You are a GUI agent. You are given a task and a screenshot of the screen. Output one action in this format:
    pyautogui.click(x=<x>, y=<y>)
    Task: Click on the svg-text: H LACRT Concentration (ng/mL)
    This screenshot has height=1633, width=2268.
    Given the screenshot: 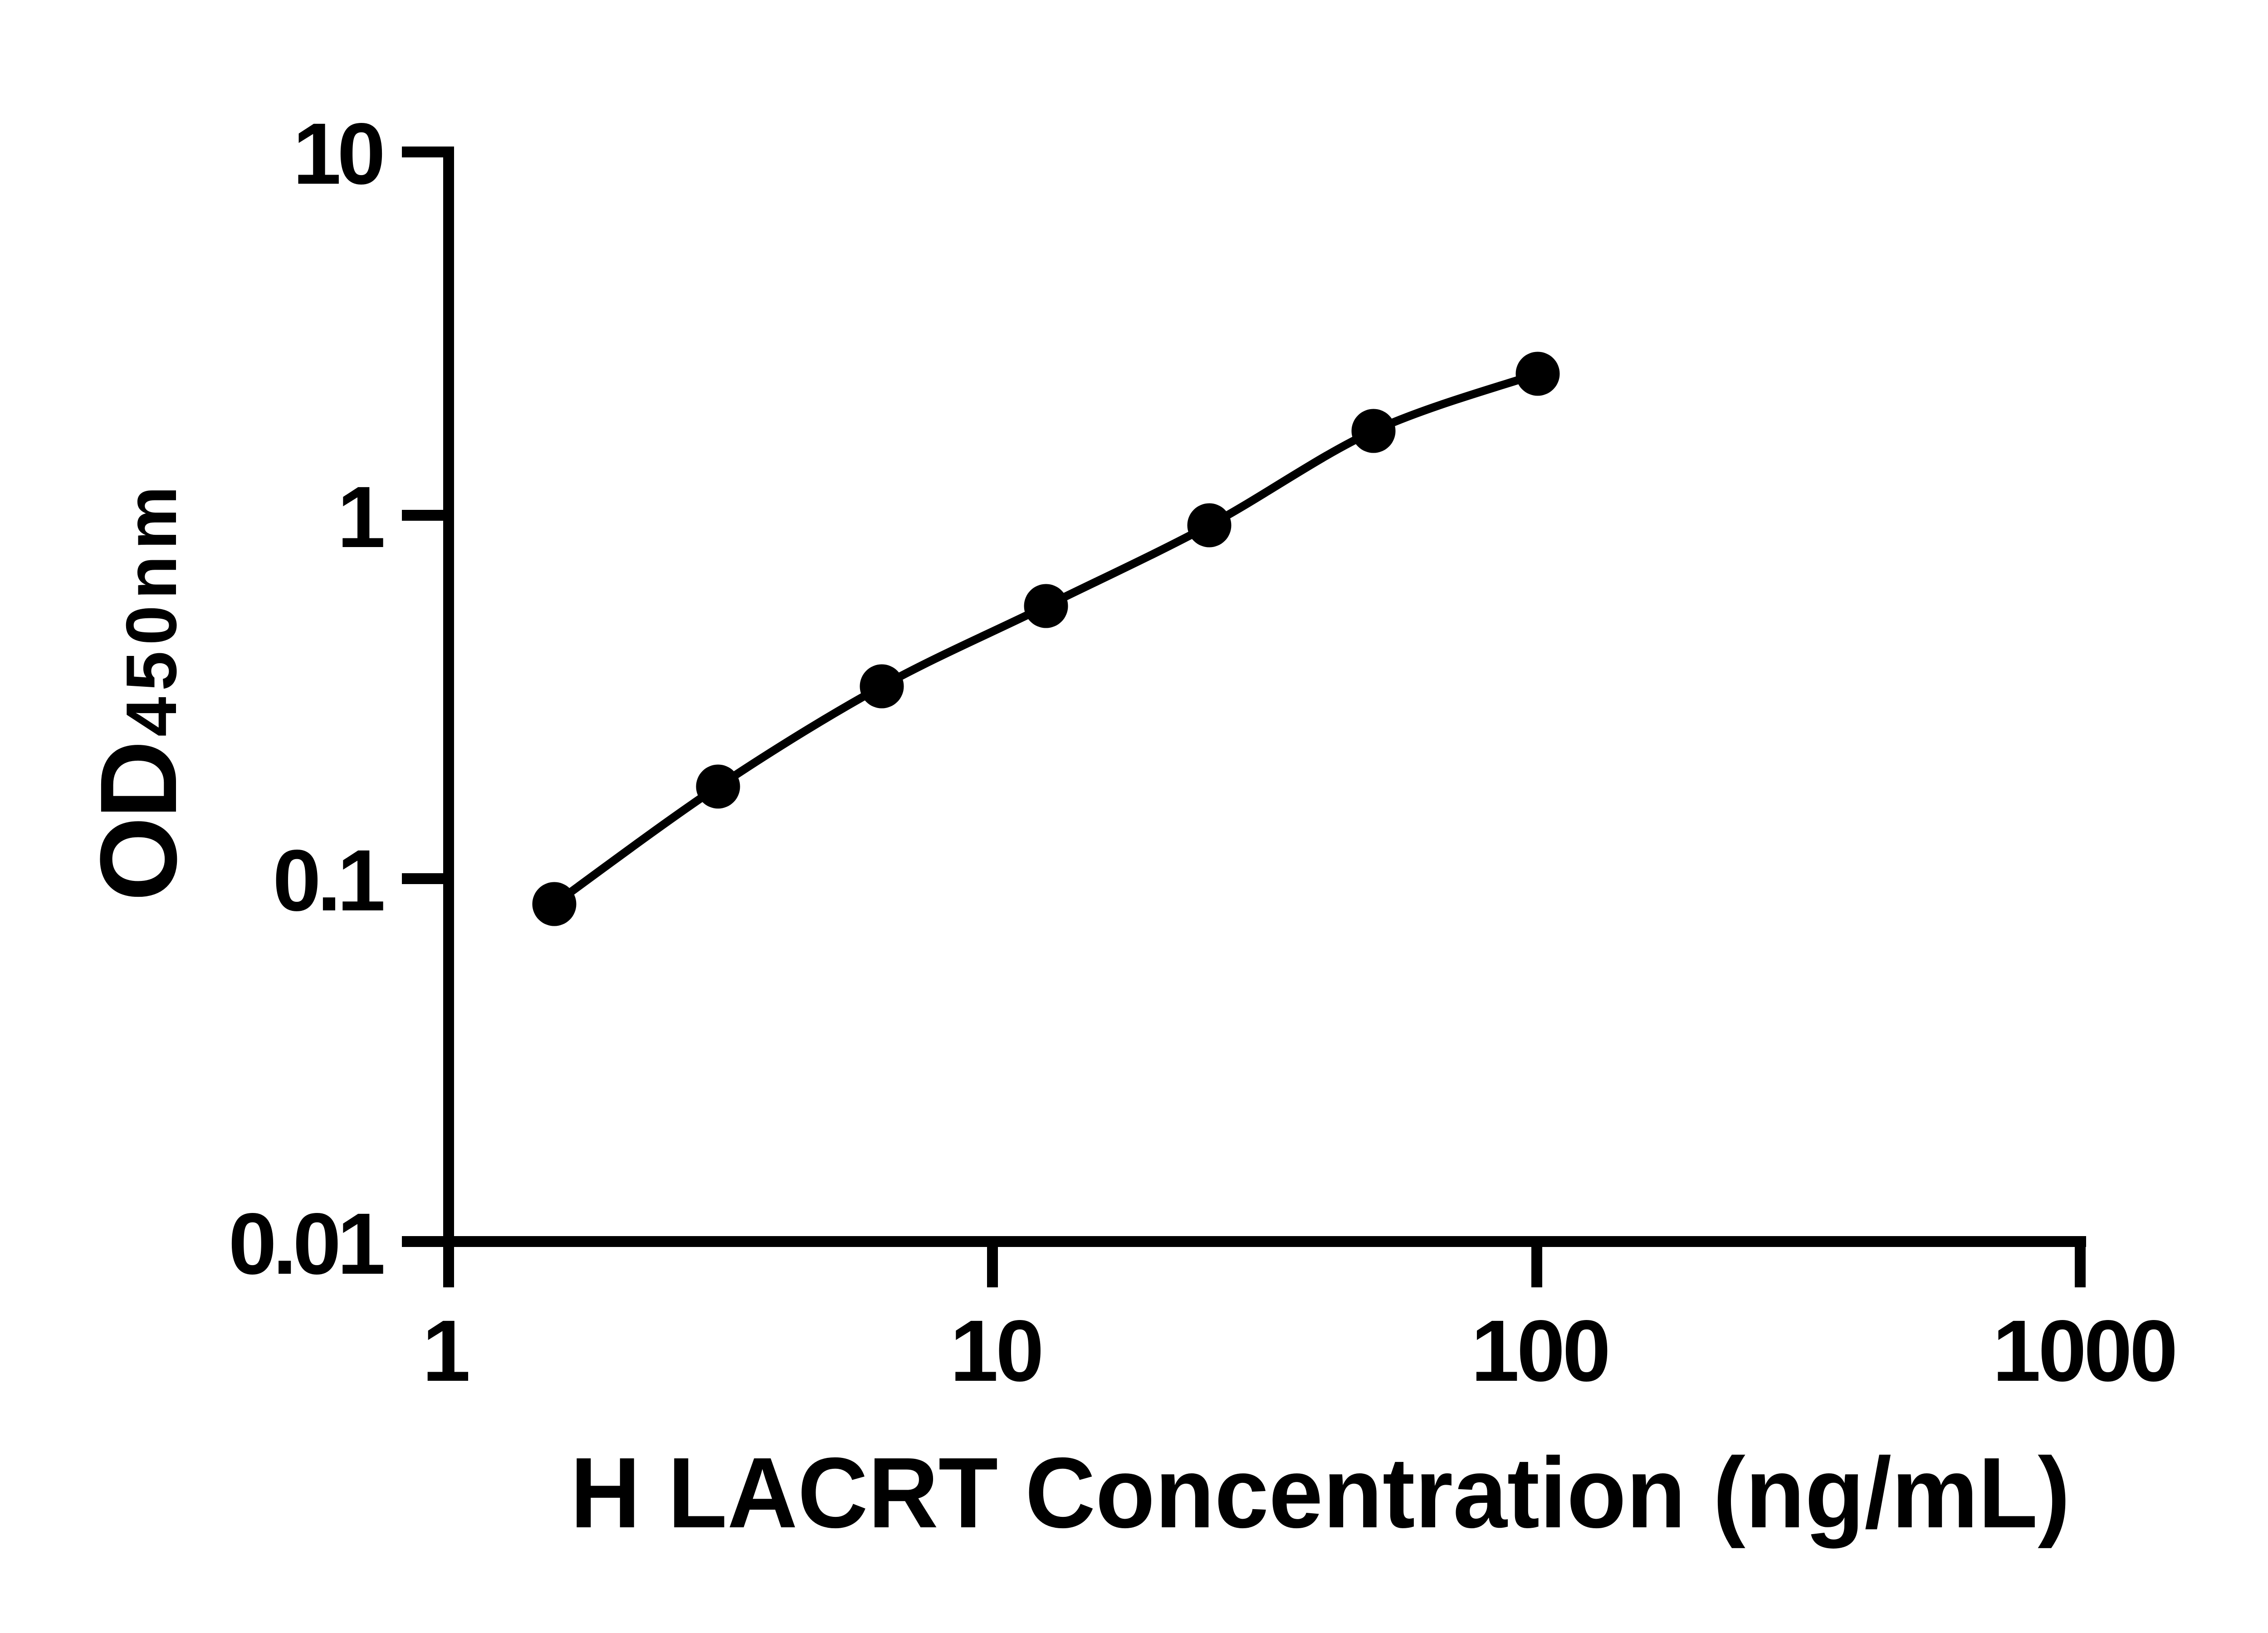 What is the action you would take?
    pyautogui.click(x=1320, y=1493)
    